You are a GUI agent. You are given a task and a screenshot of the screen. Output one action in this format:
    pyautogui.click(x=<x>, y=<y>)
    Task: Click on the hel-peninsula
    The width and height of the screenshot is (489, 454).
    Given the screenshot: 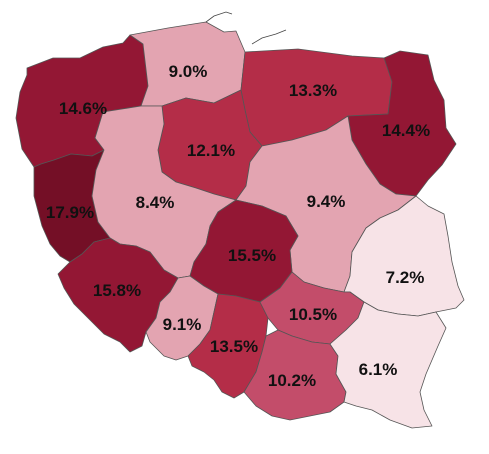 What is the action you would take?
    pyautogui.click(x=219, y=17)
    